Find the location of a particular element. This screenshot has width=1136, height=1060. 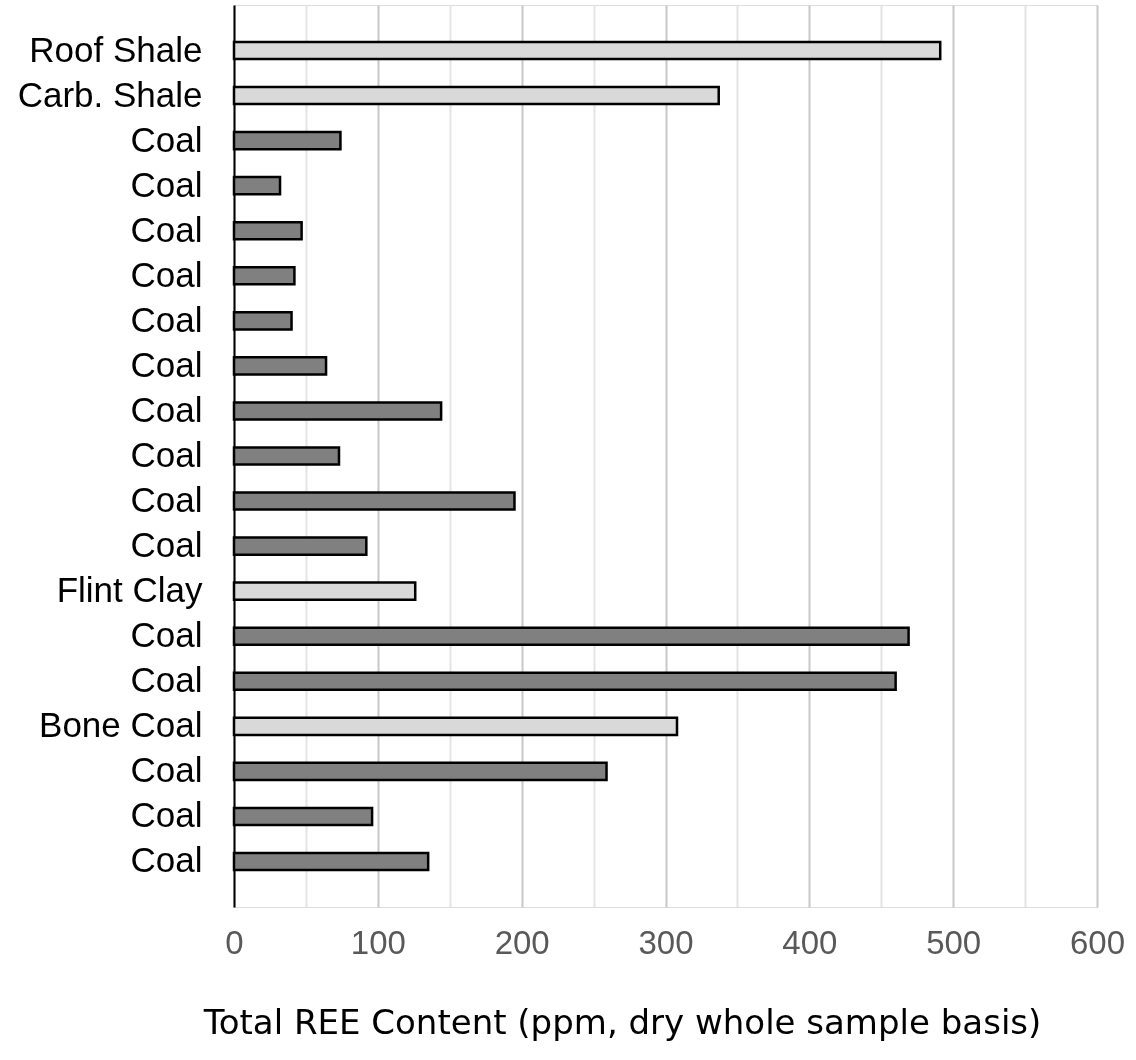

y-tick-label: Roof Shale is located at coordinates (116, 49).